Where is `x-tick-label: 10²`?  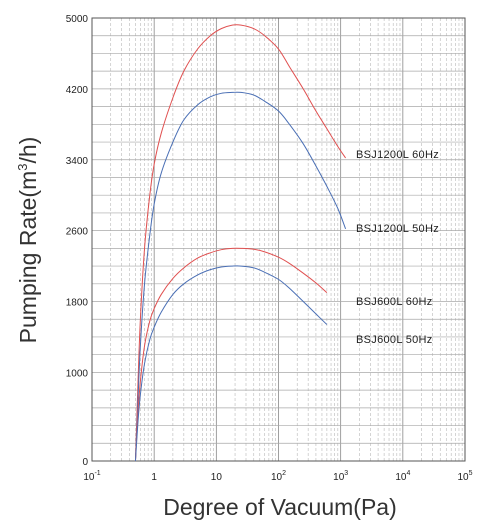
x-tick-label: 10² is located at coordinates (278, 476).